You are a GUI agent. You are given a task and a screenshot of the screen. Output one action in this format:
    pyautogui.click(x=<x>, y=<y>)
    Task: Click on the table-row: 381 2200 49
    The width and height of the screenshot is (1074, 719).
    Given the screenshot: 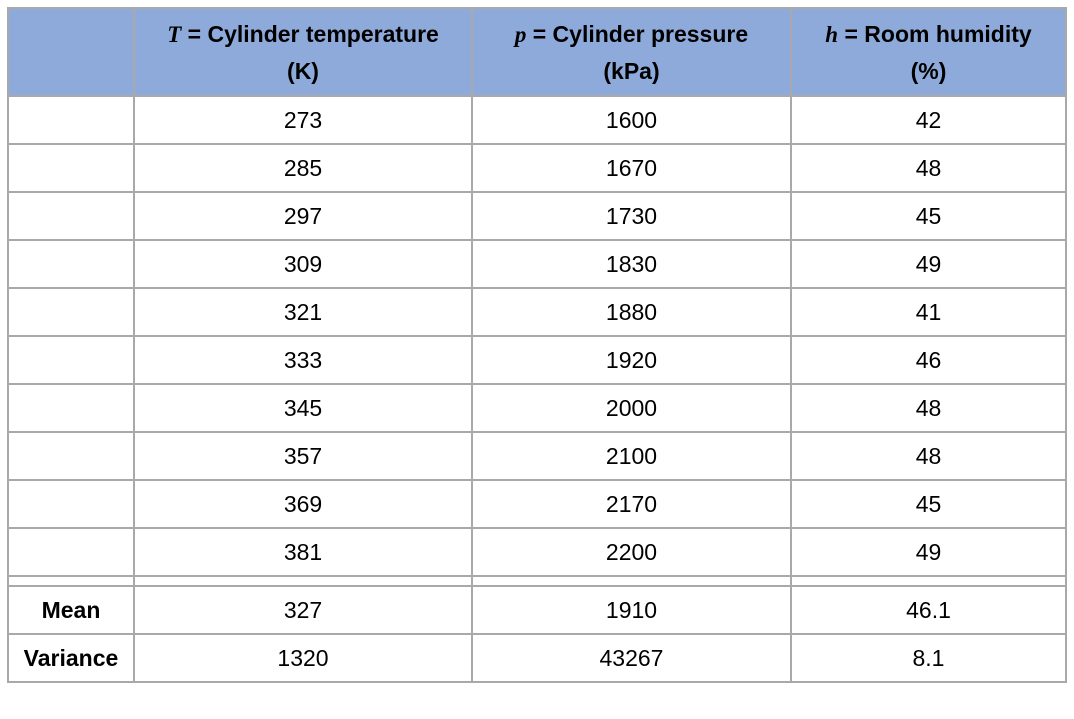 What is the action you would take?
    pyautogui.click(x=537, y=552)
    